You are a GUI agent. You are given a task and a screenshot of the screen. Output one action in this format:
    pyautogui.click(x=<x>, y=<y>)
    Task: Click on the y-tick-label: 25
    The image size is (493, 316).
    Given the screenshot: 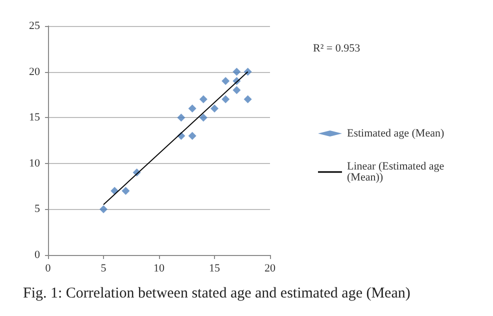 What is the action you would take?
    pyautogui.click(x=34, y=26)
    